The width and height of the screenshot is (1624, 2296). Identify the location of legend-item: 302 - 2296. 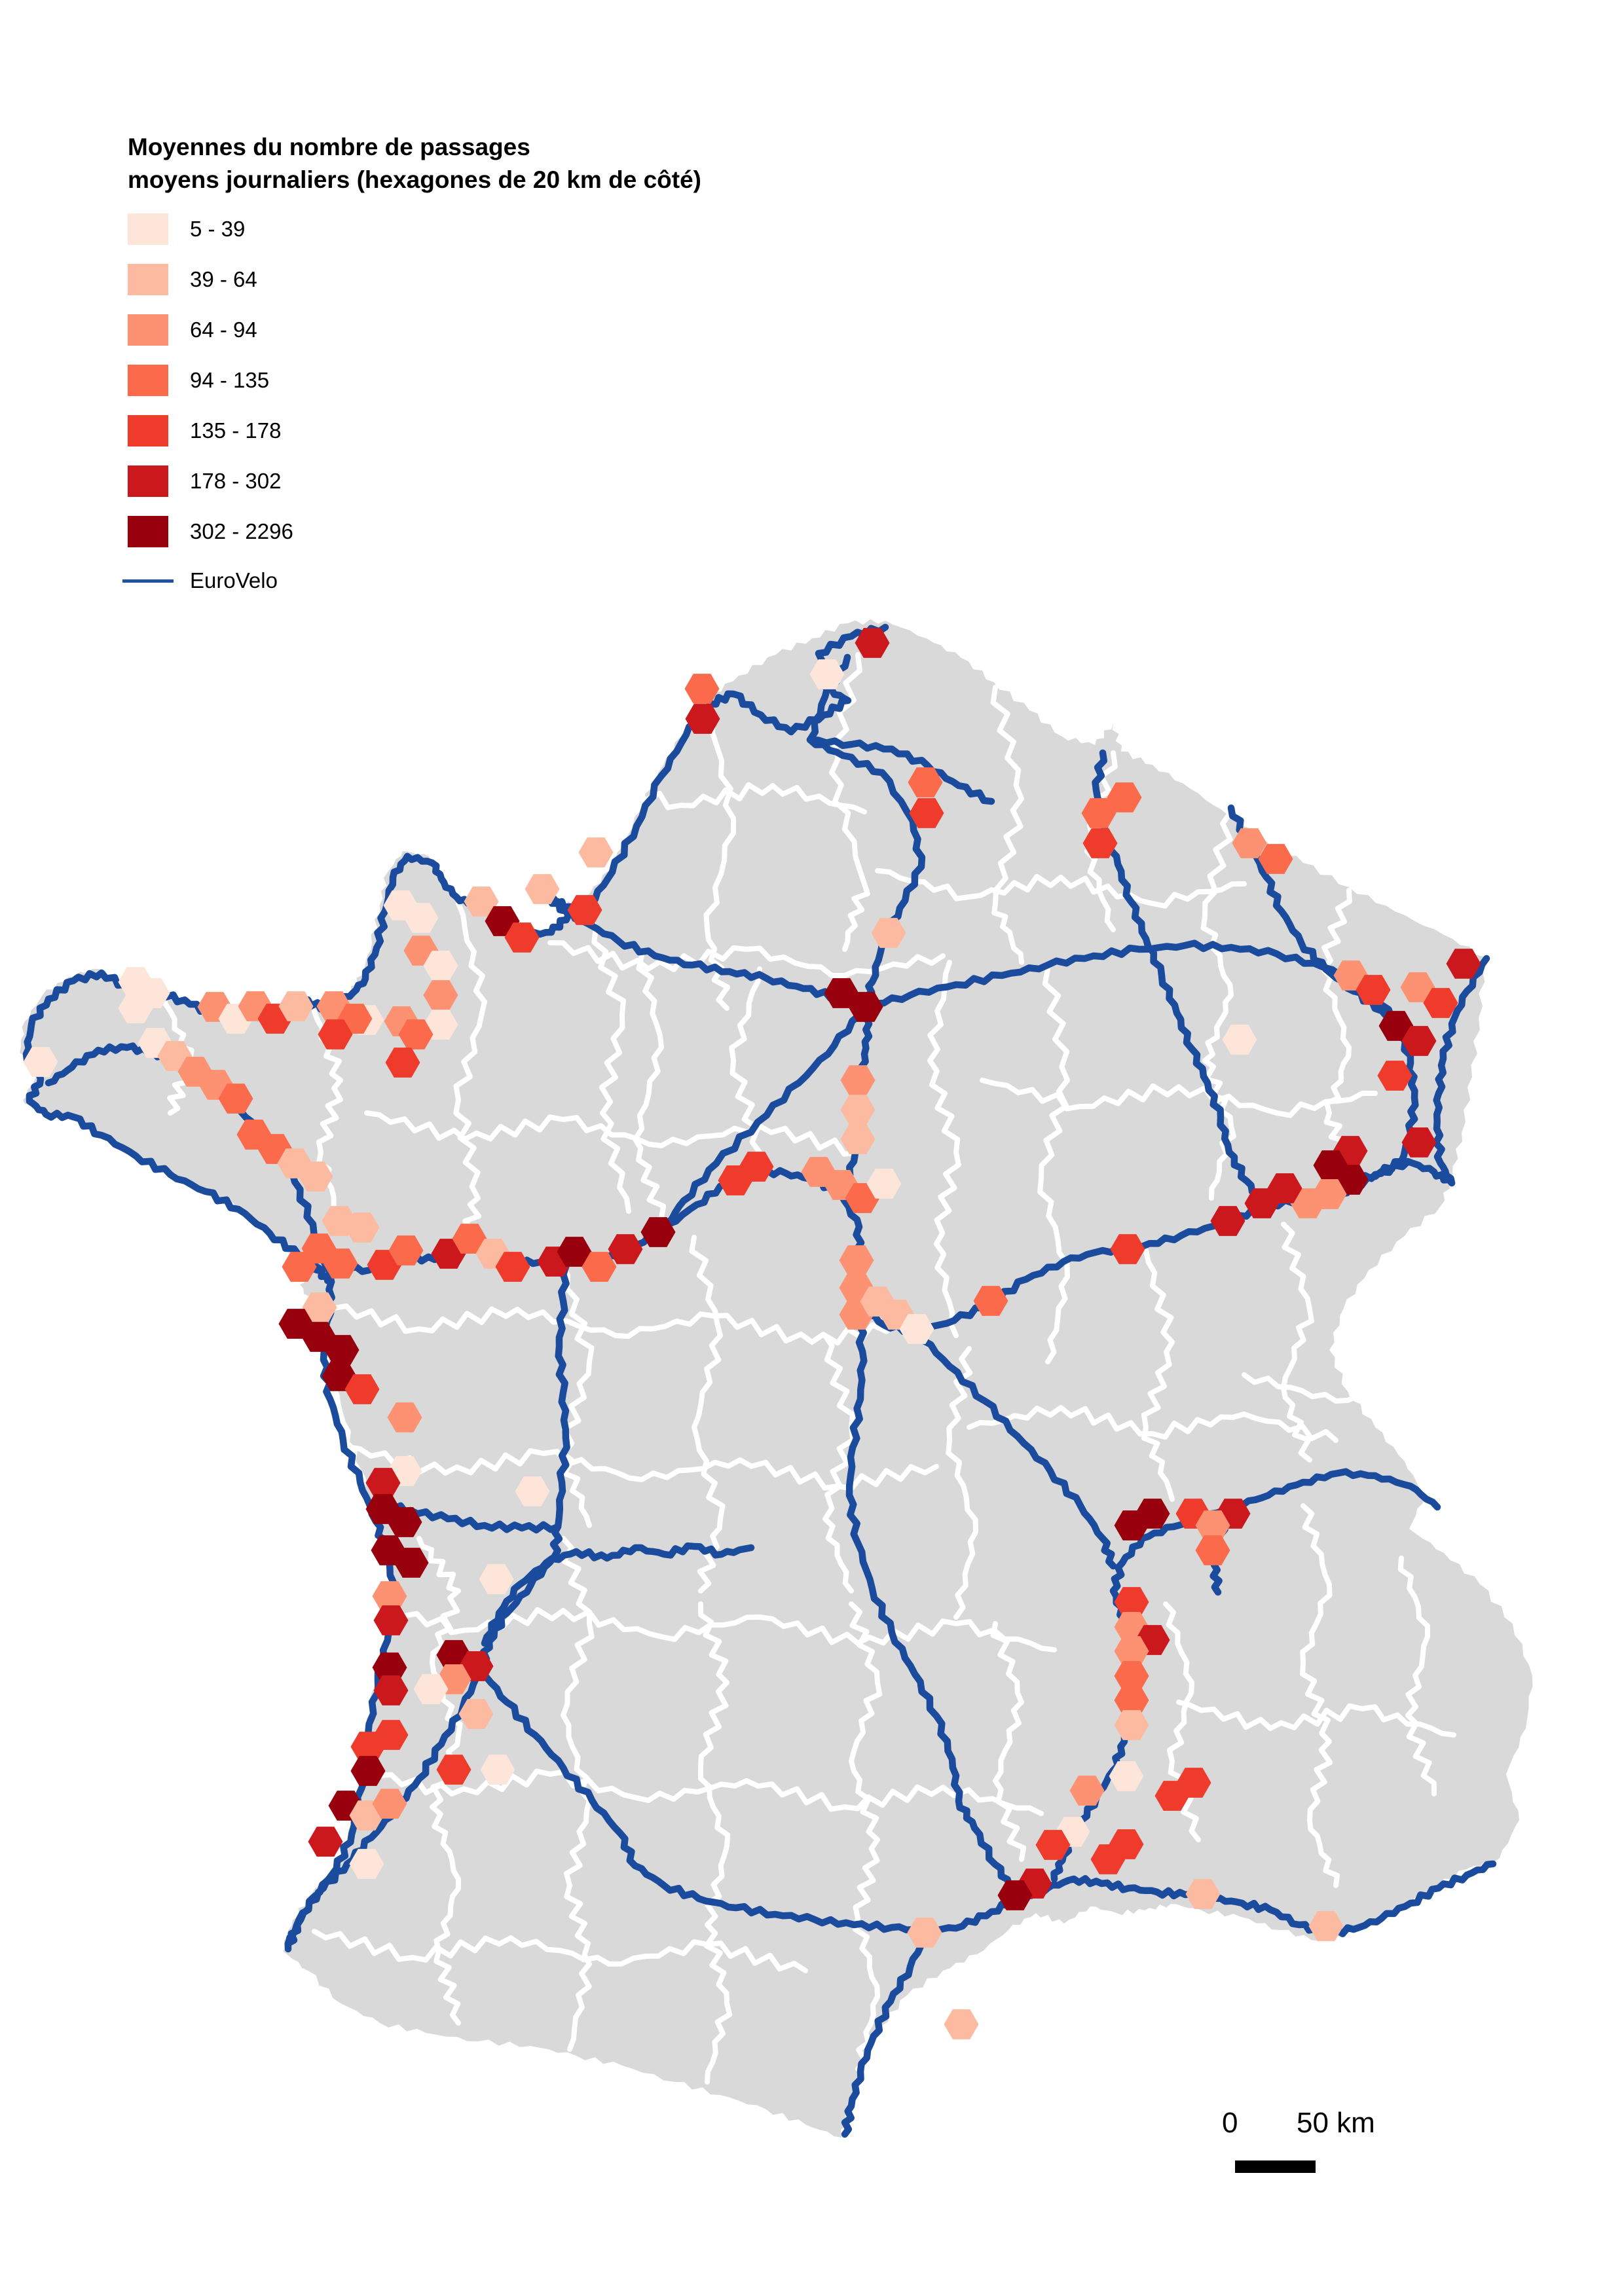
(422, 531).